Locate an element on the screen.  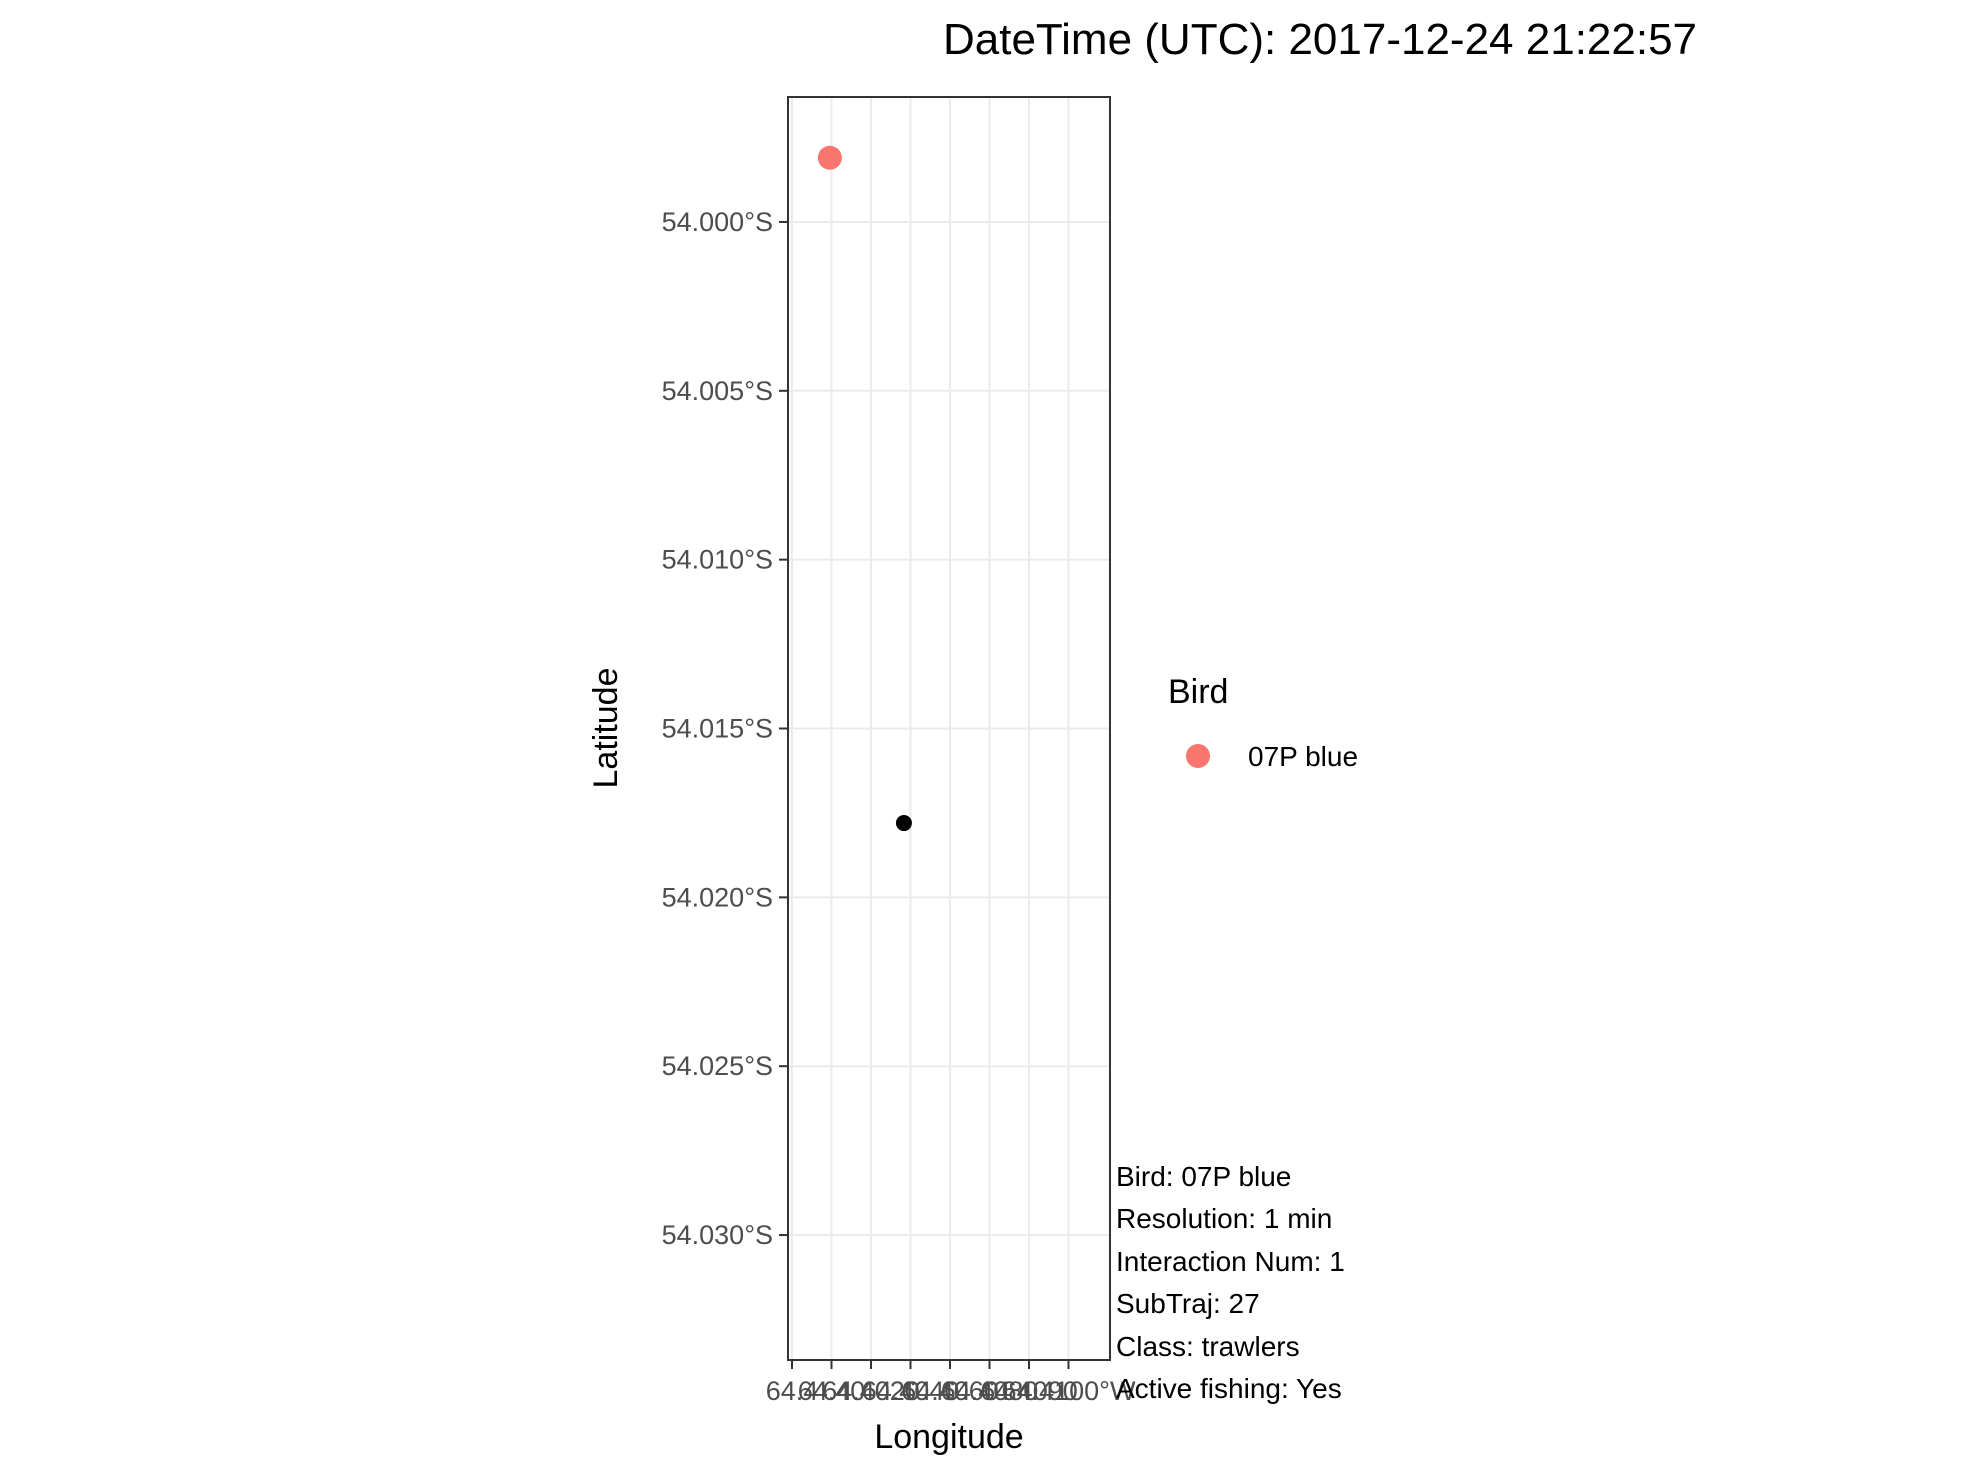
y-gridlines is located at coordinates (949, 728).